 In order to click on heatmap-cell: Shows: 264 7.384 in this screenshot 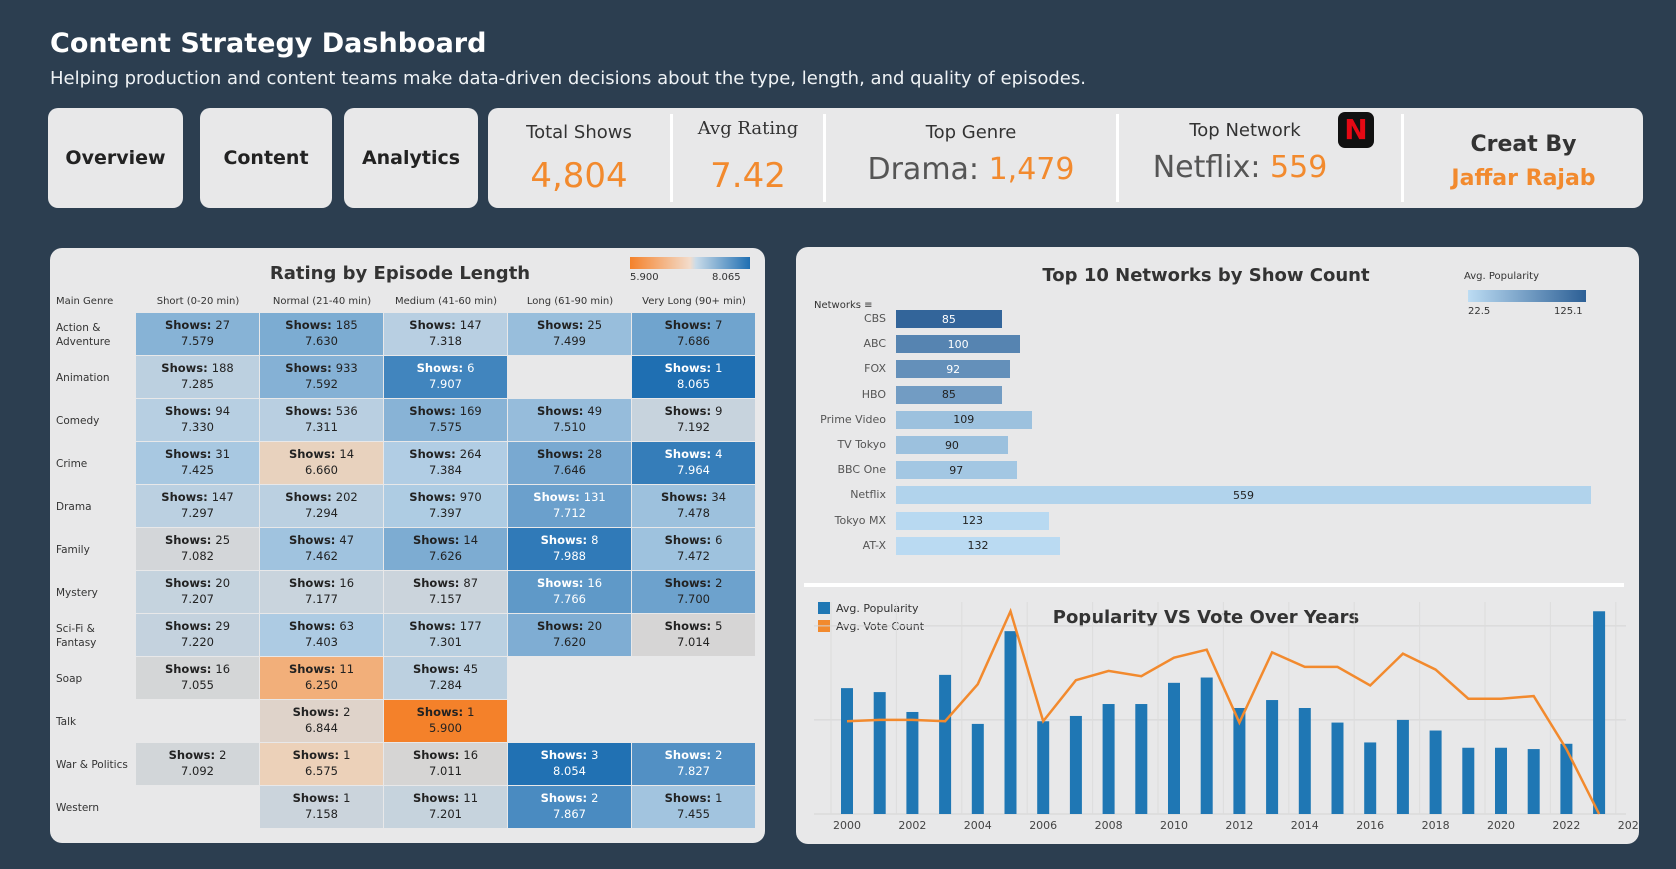, I will do `click(445, 463)`.